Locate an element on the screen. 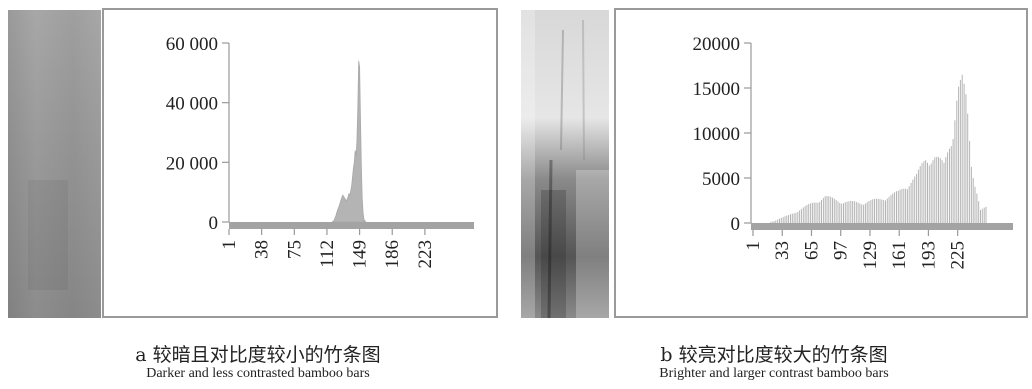 This screenshot has width=1032, height=389. chart-0-x-tick-label: 186 is located at coordinates (392, 254).